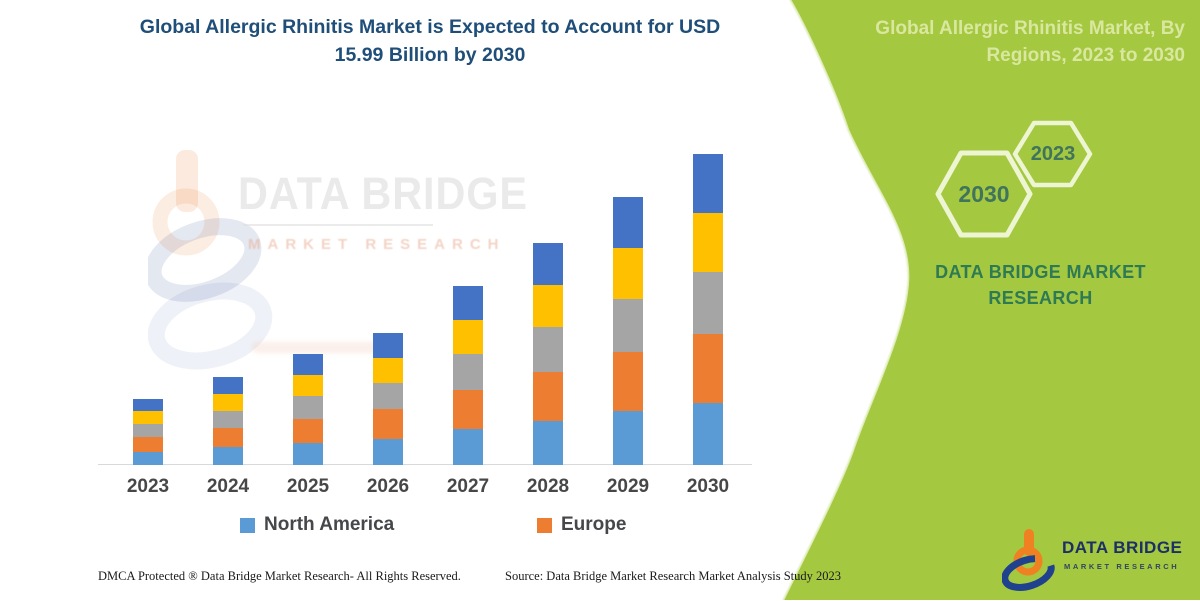  I want to click on bar-segment-2023-north-america, so click(148, 458).